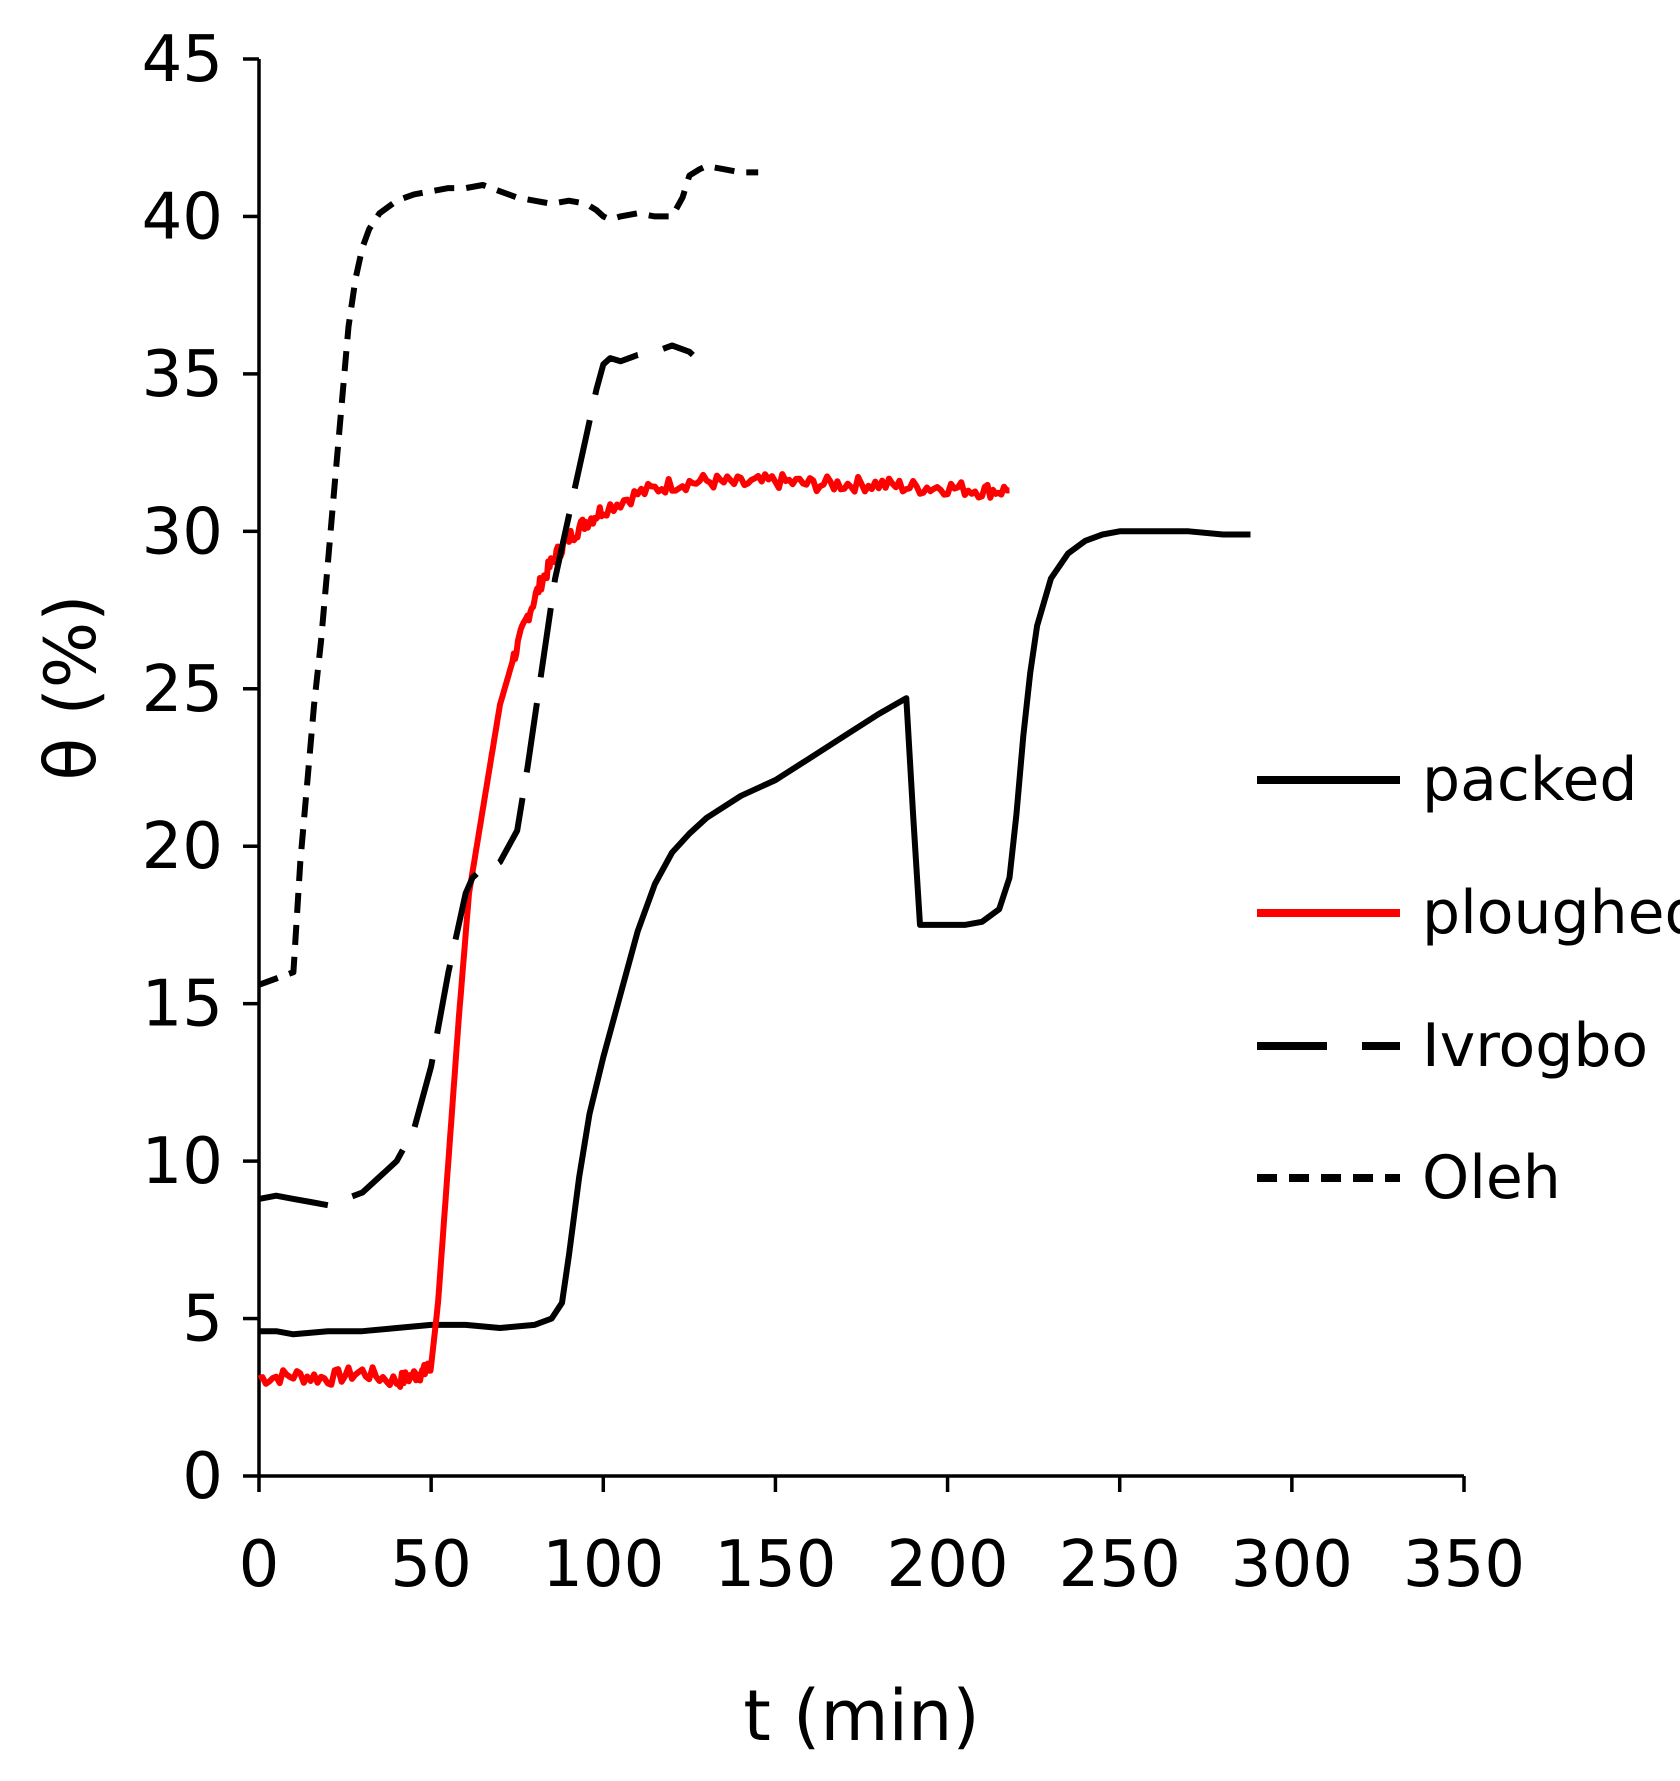 The width and height of the screenshot is (1680, 1781). I want to click on legend: packed ploughed Ivrogbo Oleh, so click(1468, 979).